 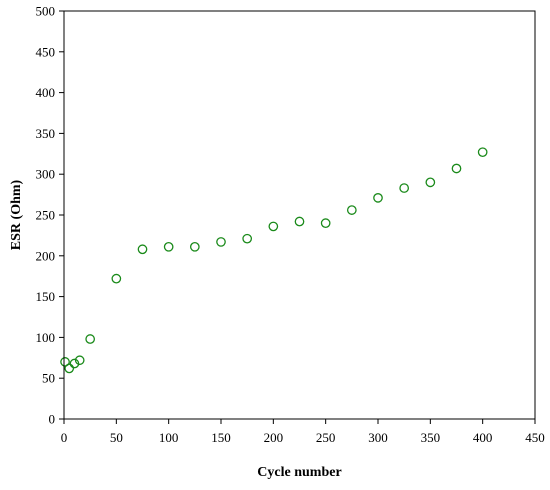 I want to click on x-tick-label: 200, so click(x=274, y=437).